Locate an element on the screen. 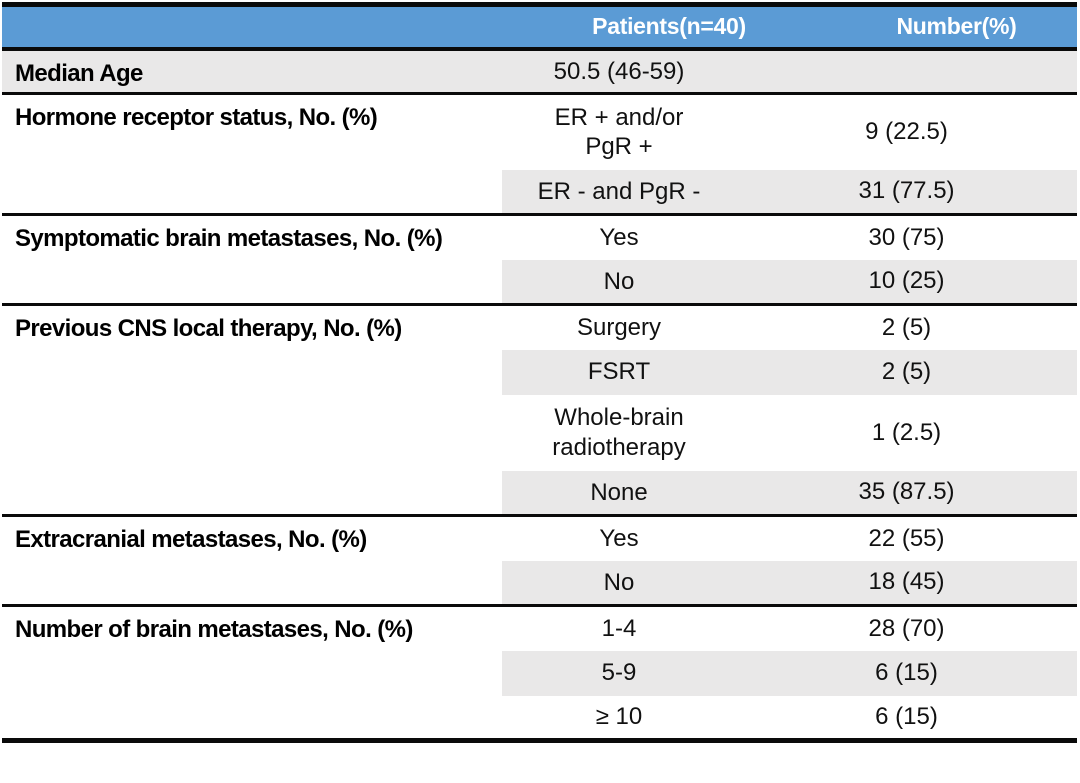 This screenshot has width=1080, height=783. group-label-cell: Extracranial metastases, No. (%) is located at coordinates (252, 560).